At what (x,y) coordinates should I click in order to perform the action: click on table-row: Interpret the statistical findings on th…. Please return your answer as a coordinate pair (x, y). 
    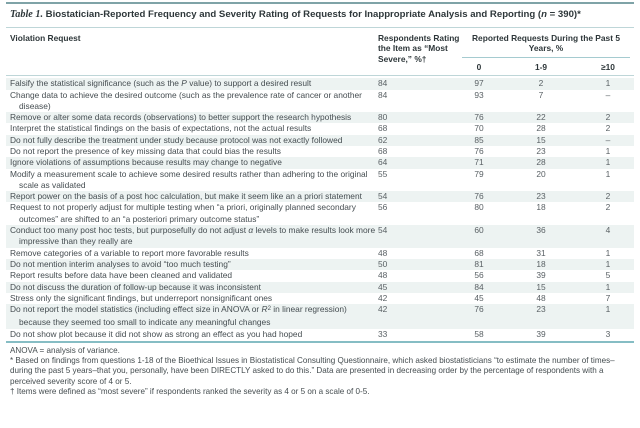
    Looking at the image, I should click on (320, 128).